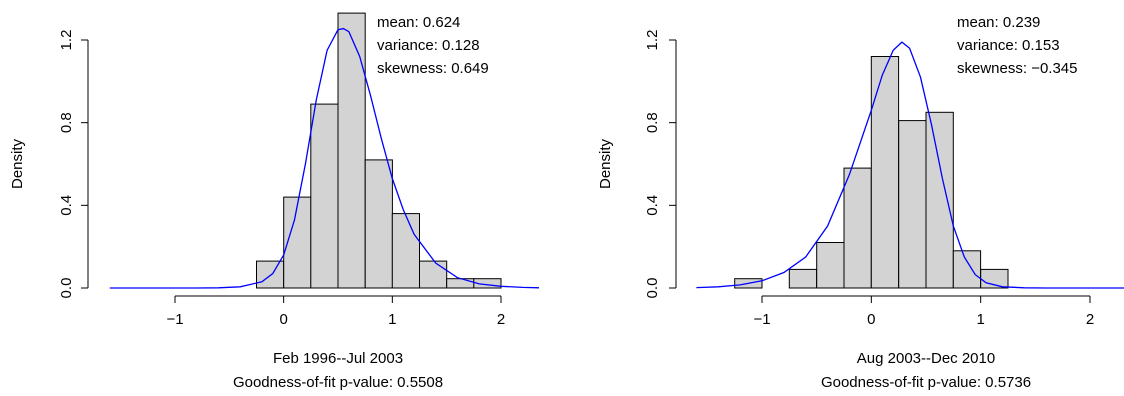  I want to click on statistic-skewness: skewness: 0.649, so click(433, 68).